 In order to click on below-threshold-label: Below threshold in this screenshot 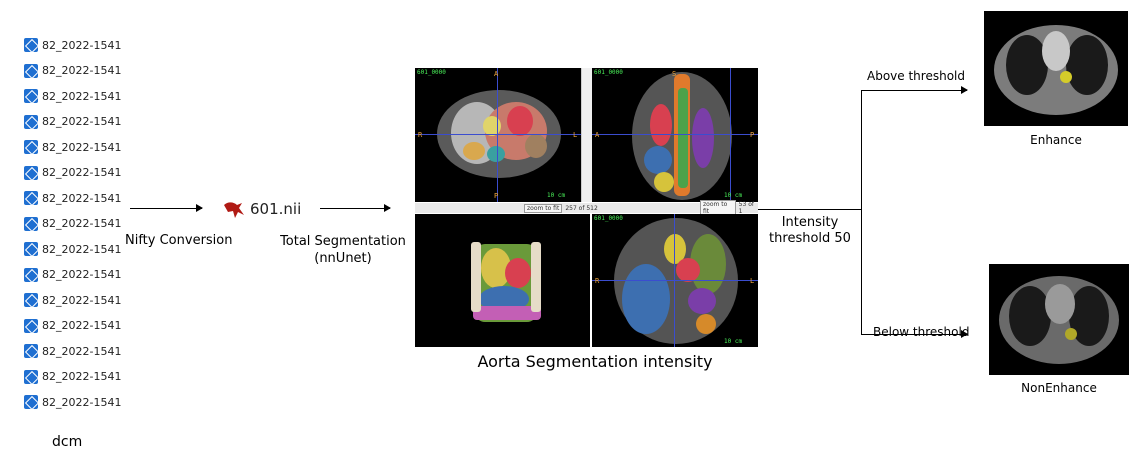, I will do `click(921, 332)`.